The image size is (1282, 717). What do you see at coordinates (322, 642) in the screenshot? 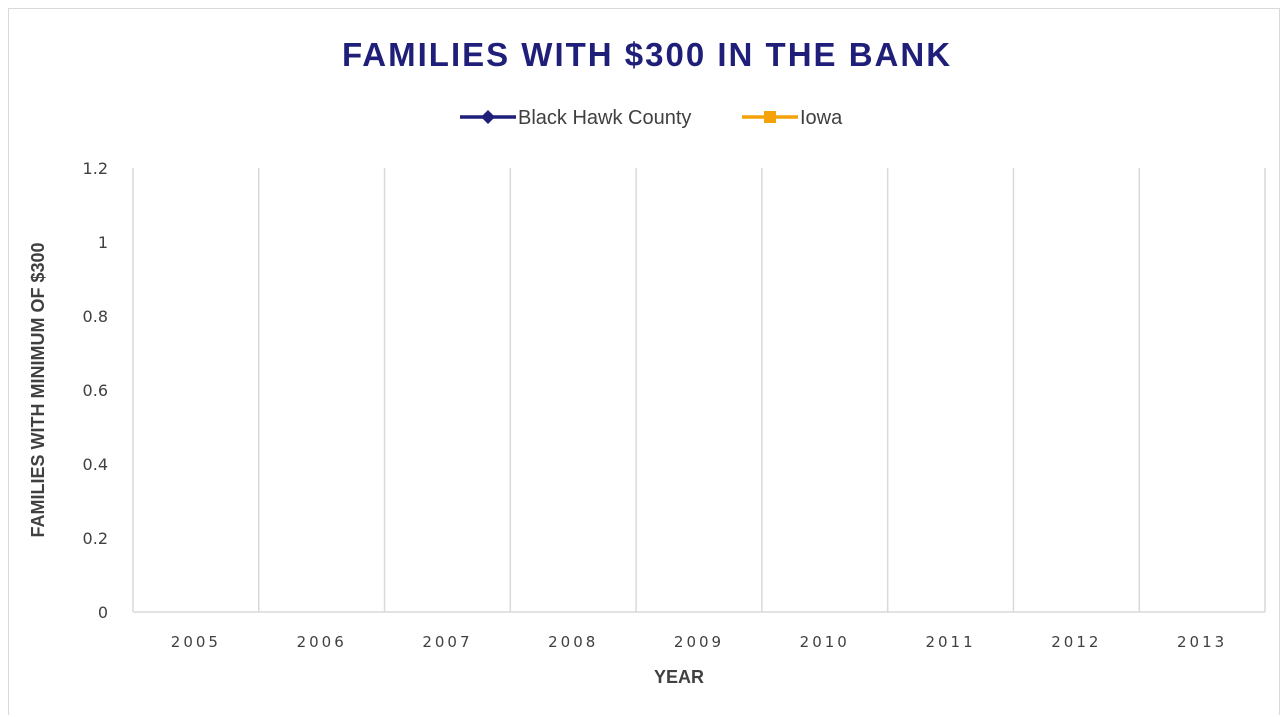
I see `x-tick-label: 2006` at bounding box center [322, 642].